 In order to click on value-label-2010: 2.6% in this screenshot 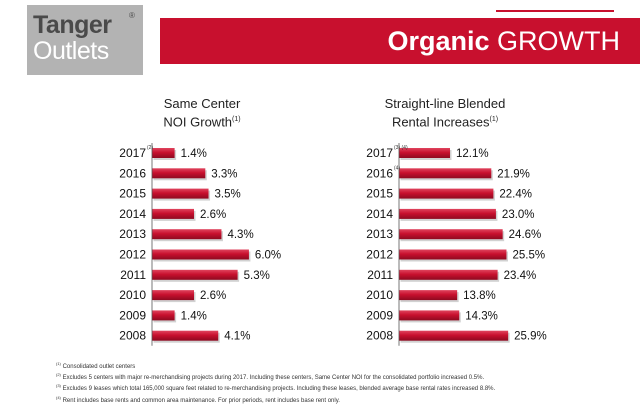, I will do `click(213, 296)`.